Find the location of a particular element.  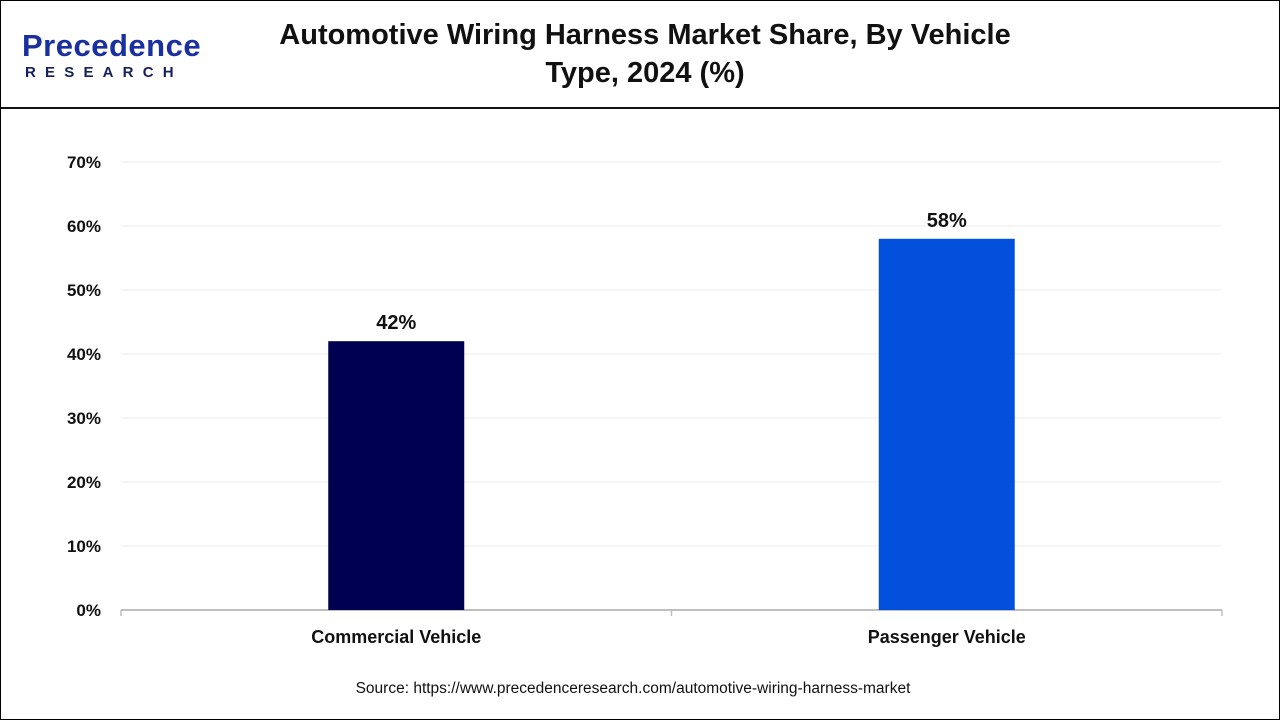

x-category-label: Passenger Vehicle is located at coordinates (947, 637).